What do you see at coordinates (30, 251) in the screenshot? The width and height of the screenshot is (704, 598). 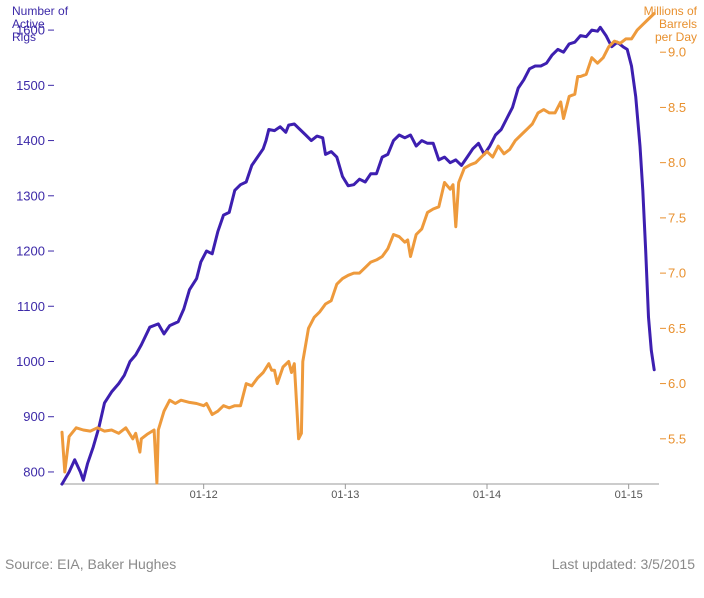 I see `left-tick-label: 1200` at bounding box center [30, 251].